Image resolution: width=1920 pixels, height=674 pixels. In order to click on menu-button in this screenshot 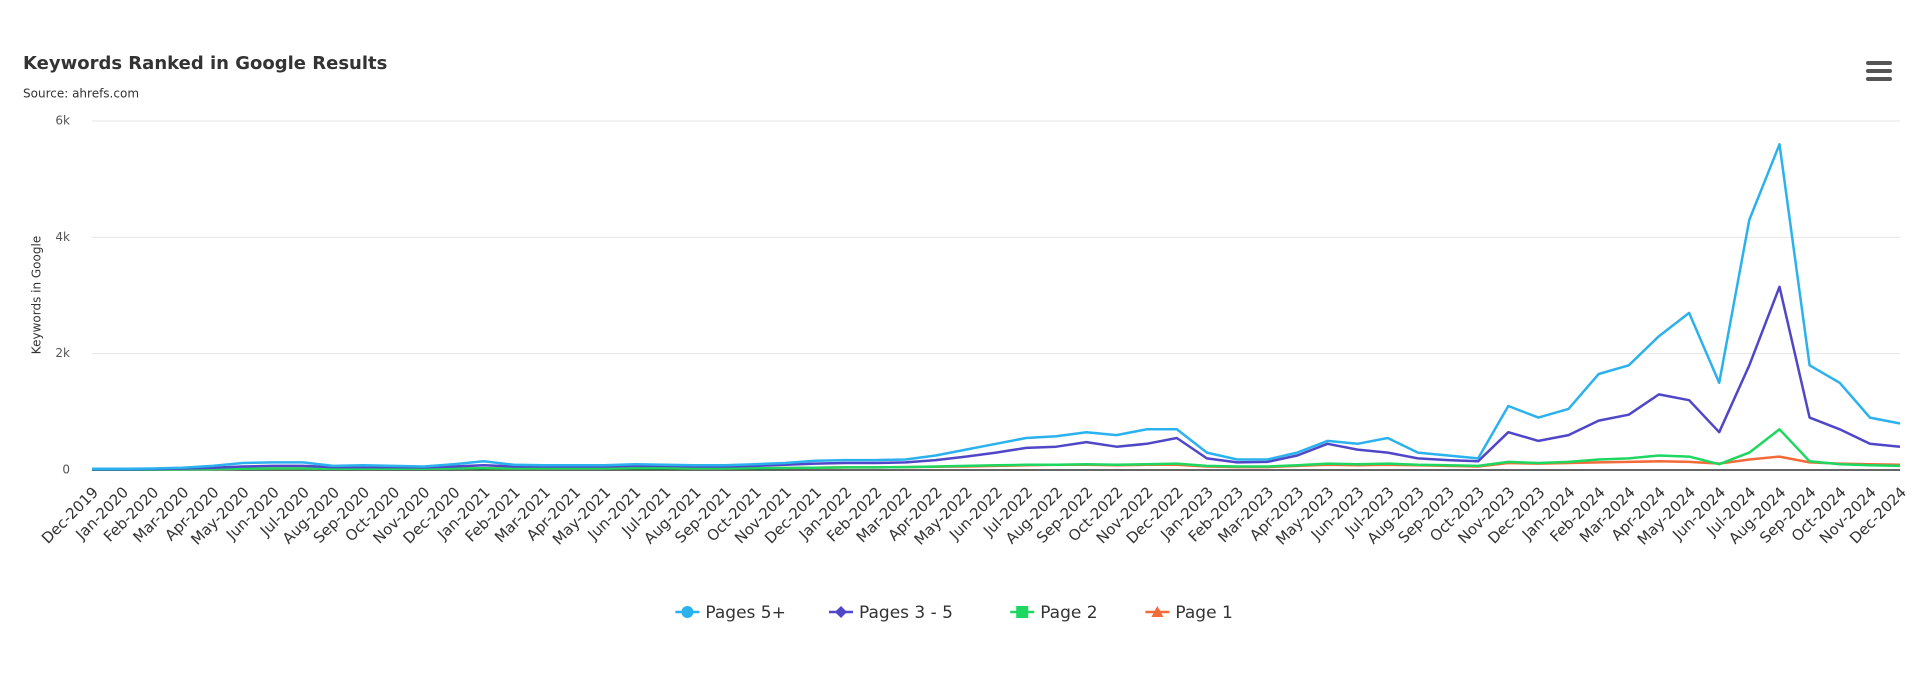, I will do `click(1879, 71)`.